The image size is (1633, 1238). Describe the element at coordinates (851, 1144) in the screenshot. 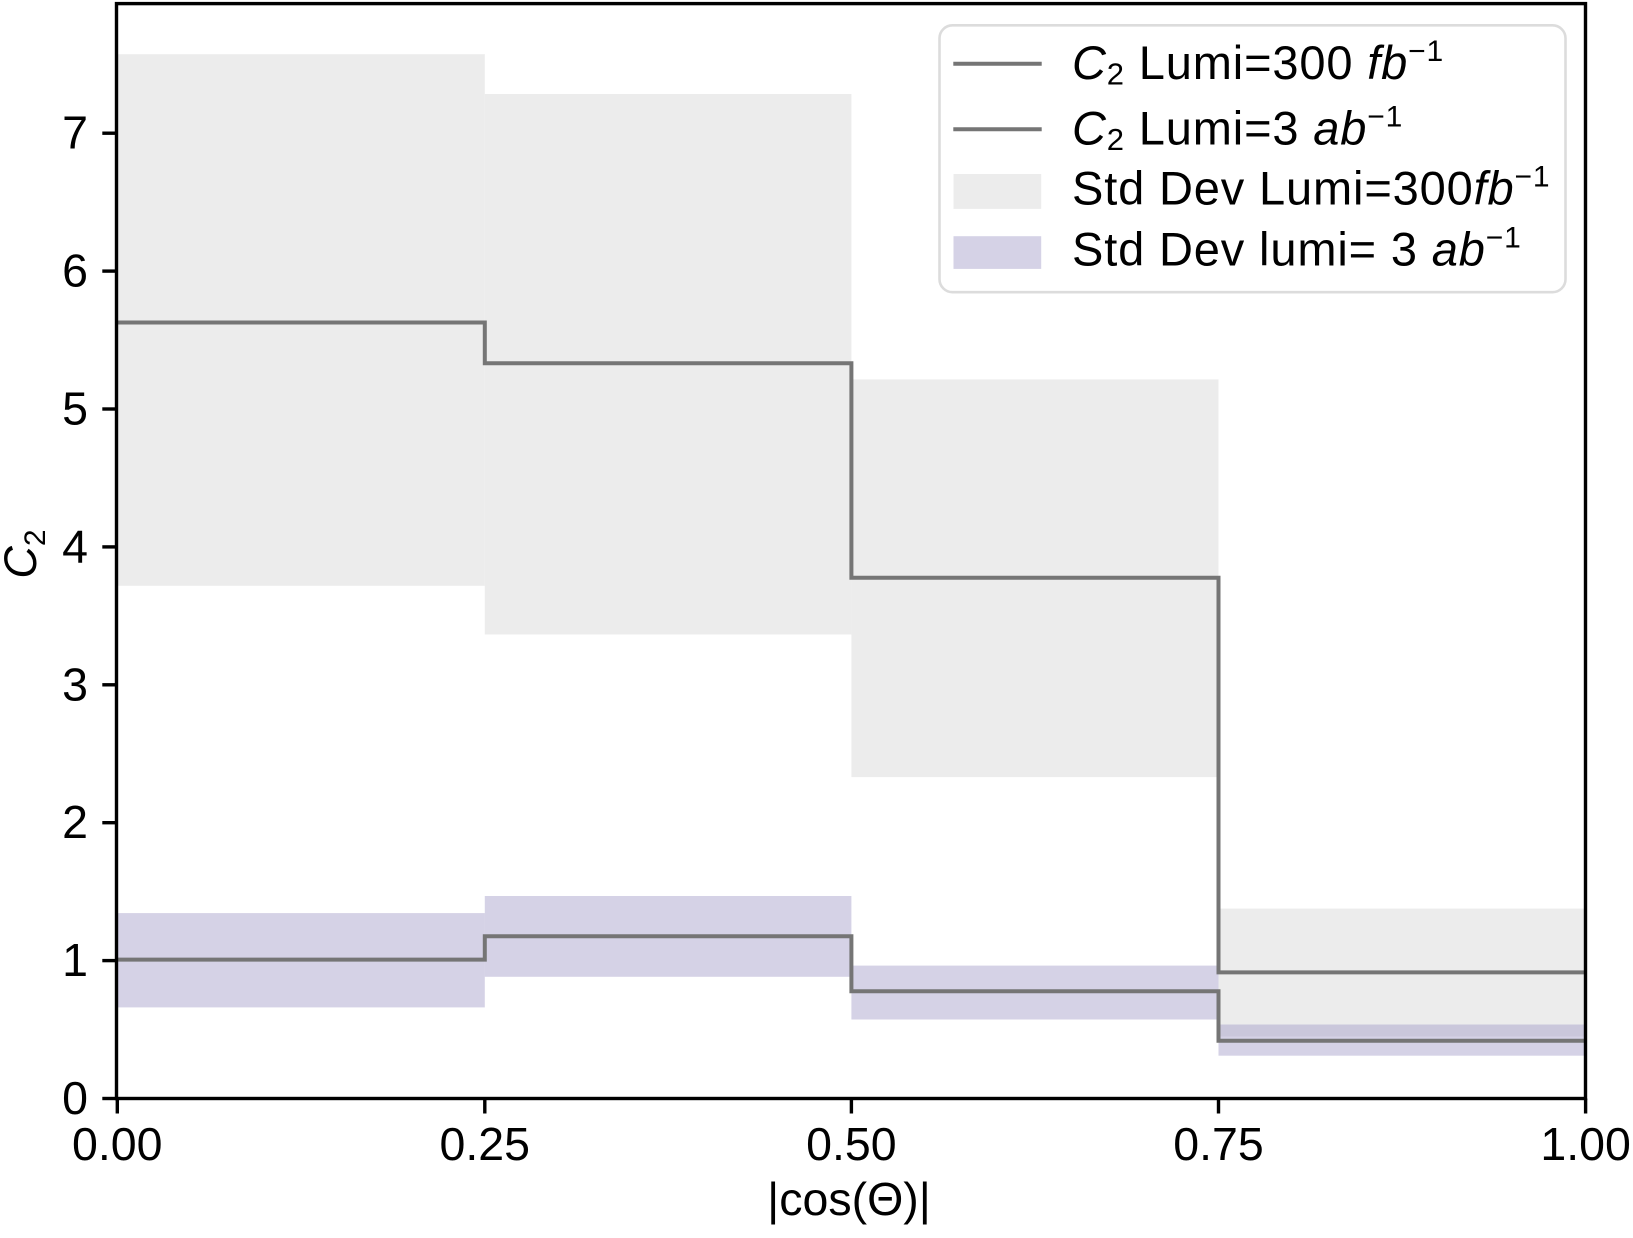

I see `svg-text: 0.50` at that location.